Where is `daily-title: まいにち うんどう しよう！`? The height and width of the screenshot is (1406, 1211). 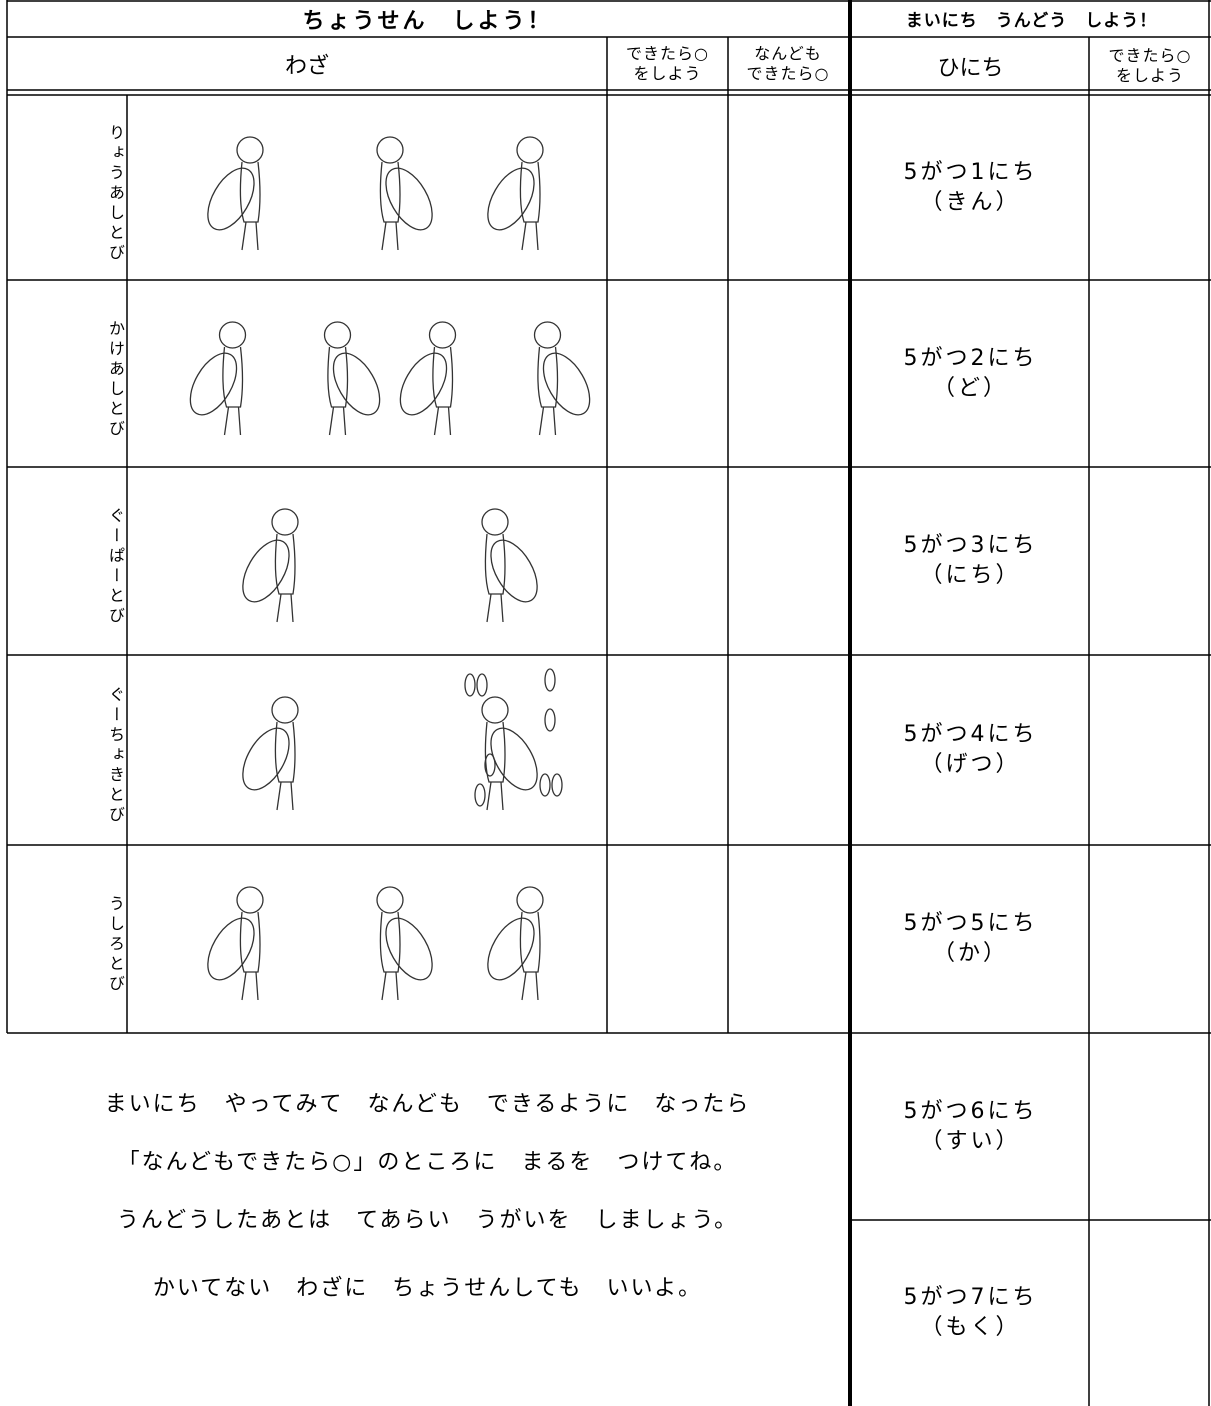
daily-title: まいにち うんどう しよう！ is located at coordinates (1031, 21).